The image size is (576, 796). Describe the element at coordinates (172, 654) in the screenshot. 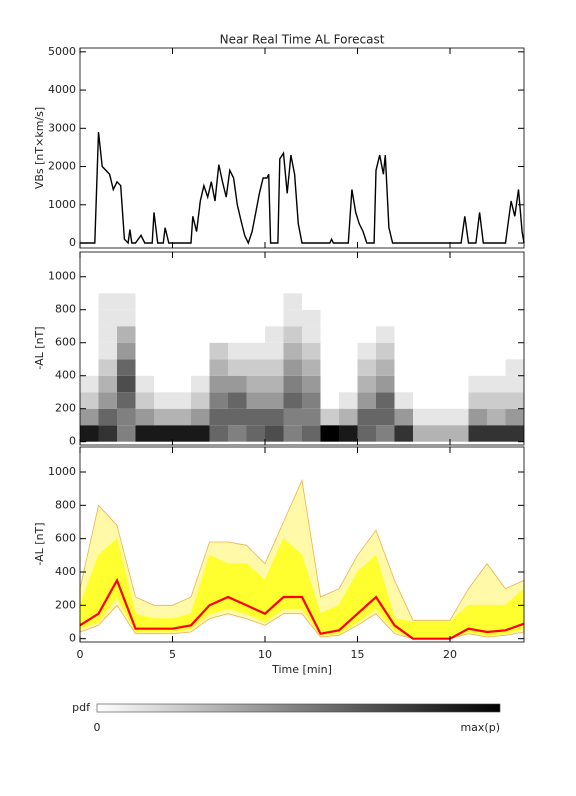

I see `x-tick-label: 5` at that location.